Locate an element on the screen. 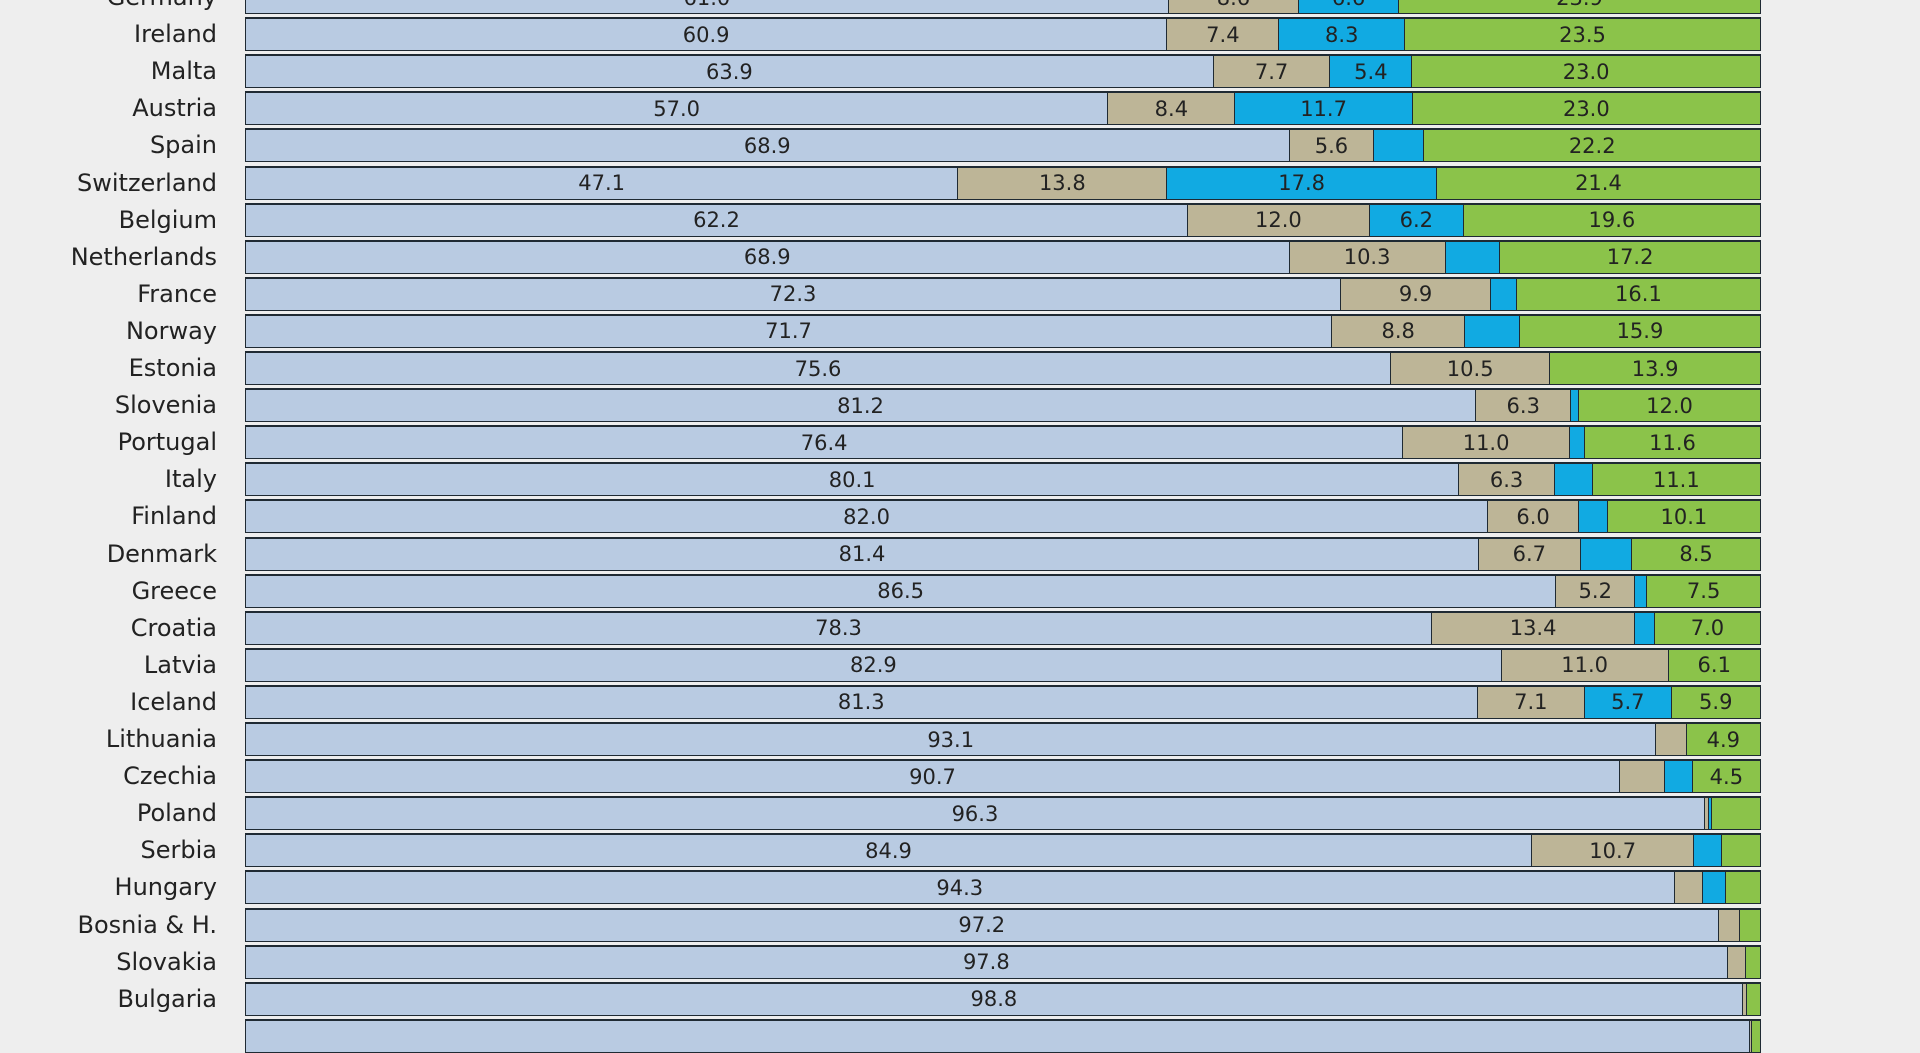  data-label: 5.2 is located at coordinates (1595, 591).